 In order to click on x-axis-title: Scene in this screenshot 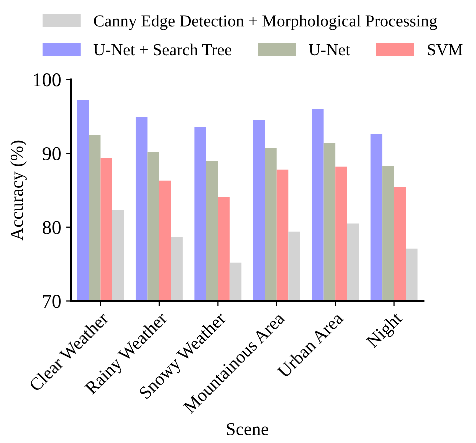, I will do `click(247, 429)`.